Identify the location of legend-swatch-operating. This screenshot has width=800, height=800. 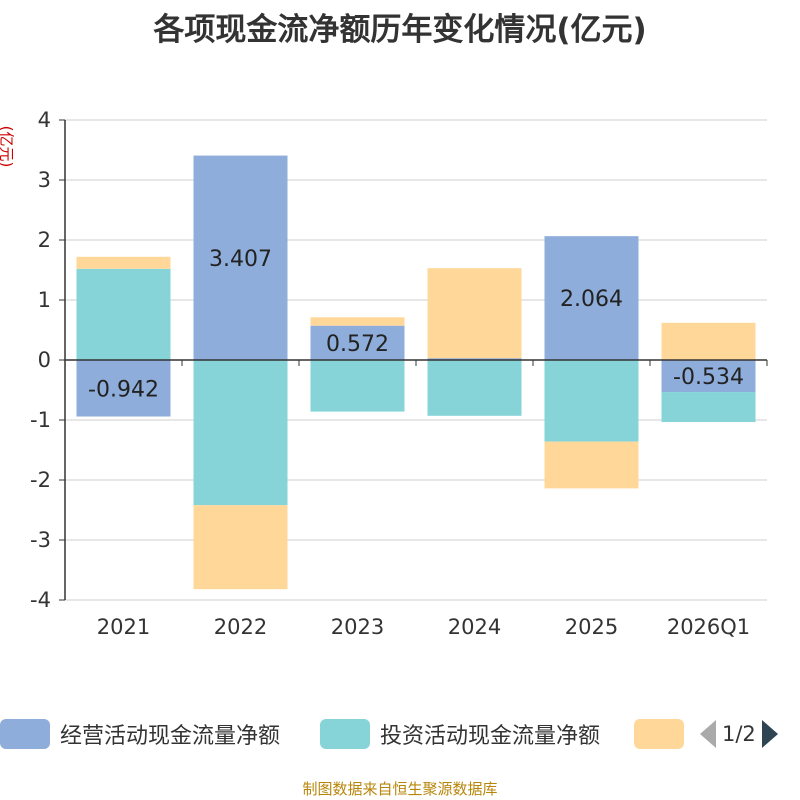
(25, 734).